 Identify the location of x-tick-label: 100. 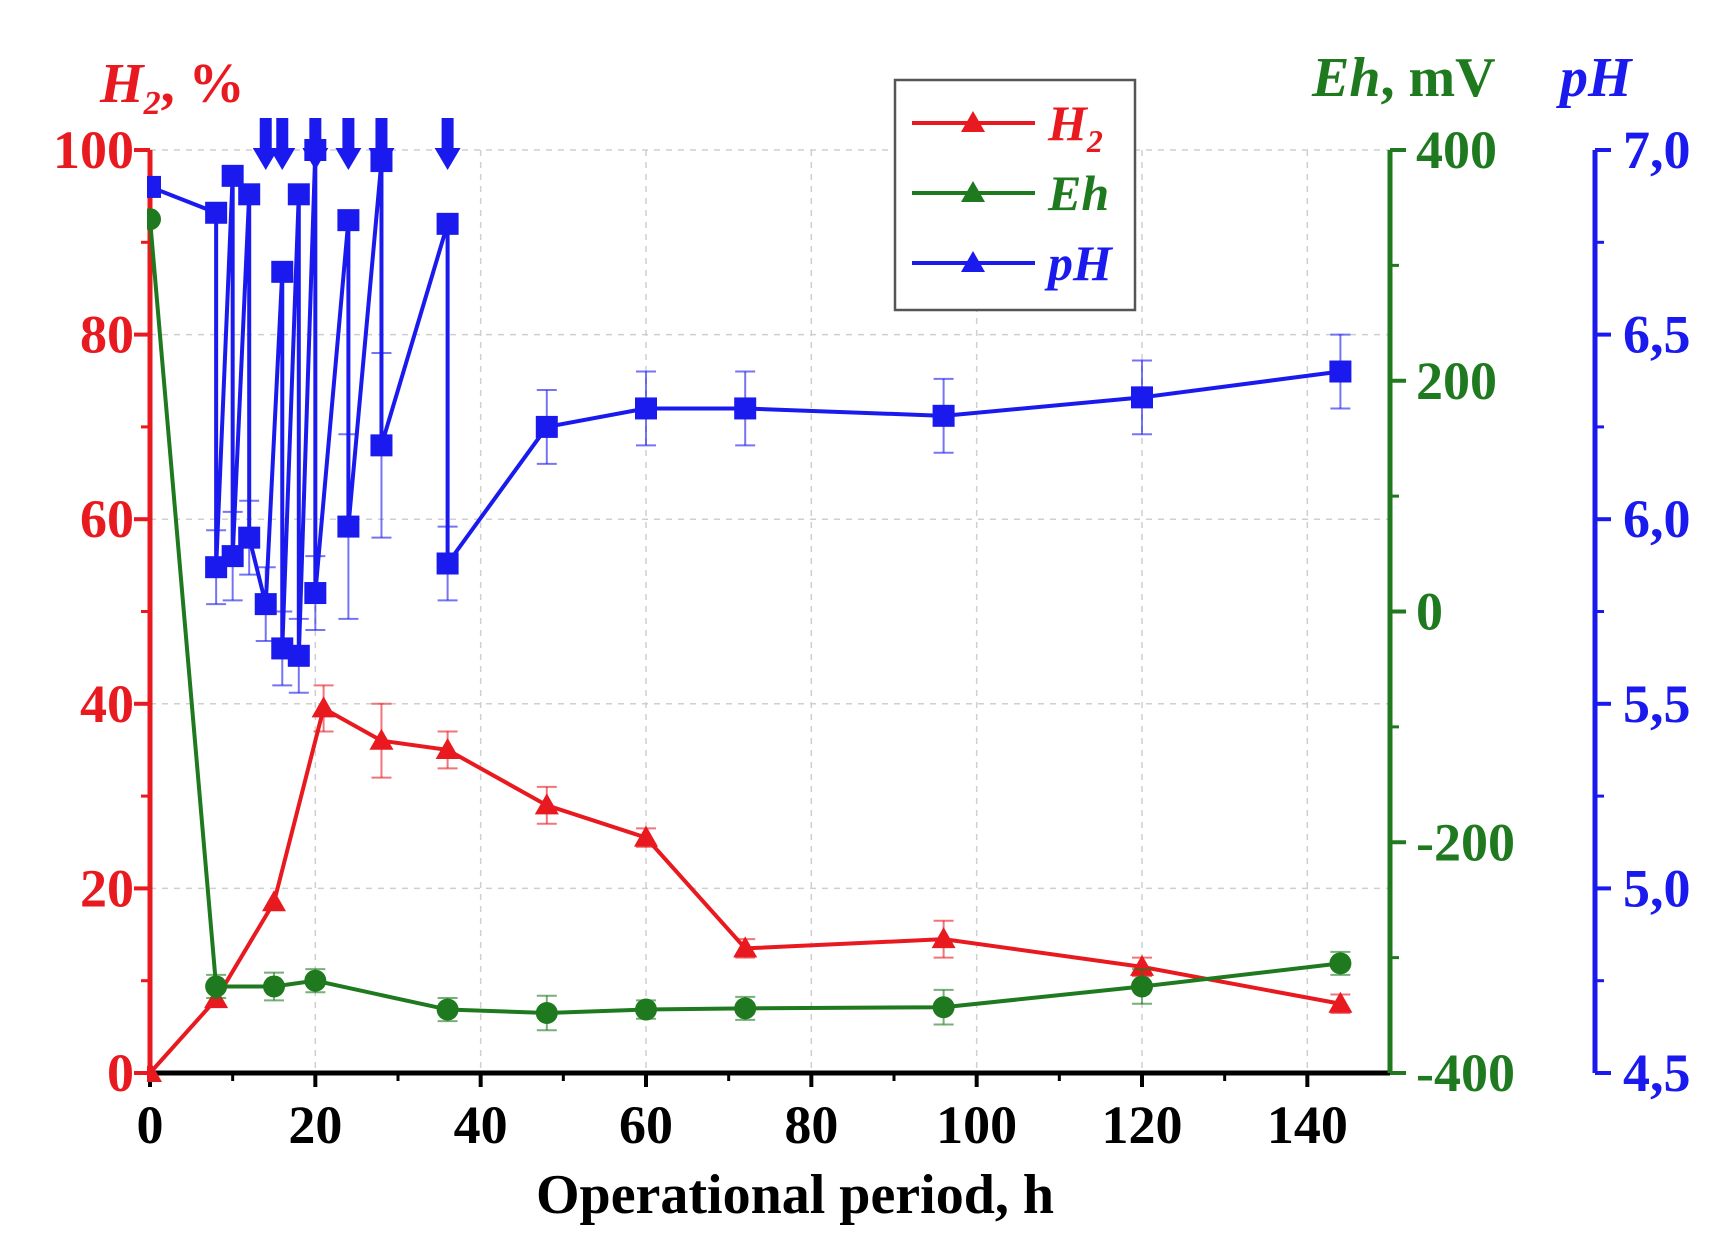
(976, 1125).